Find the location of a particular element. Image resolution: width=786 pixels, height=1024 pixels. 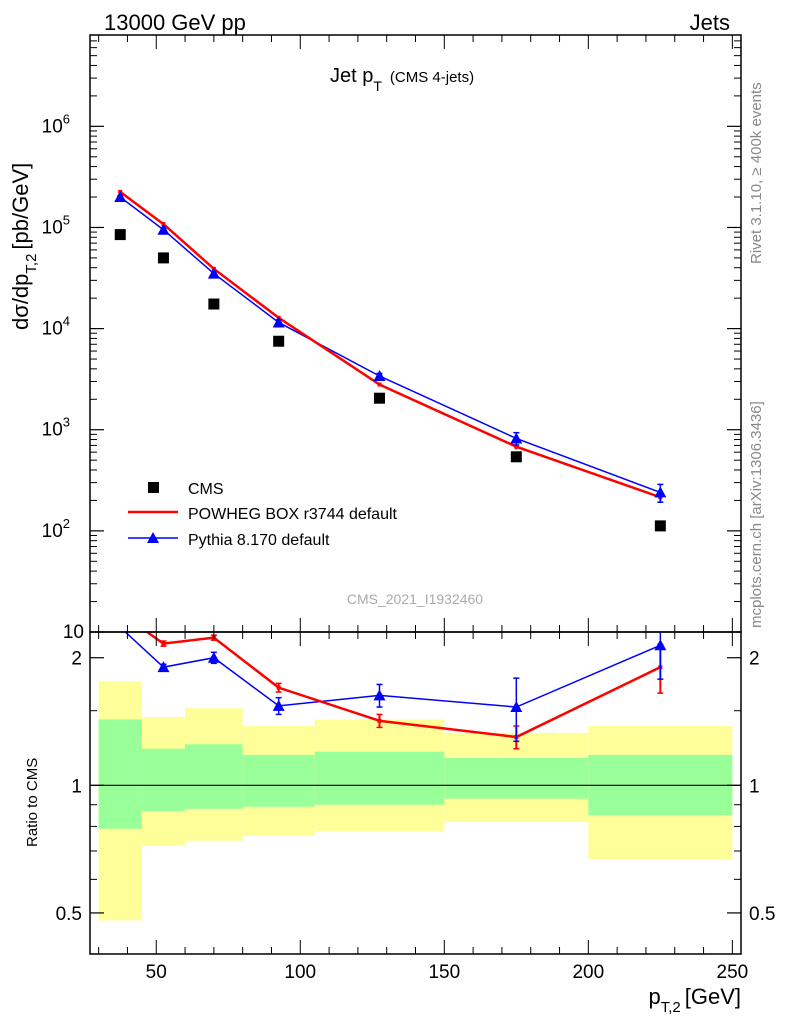

legend-powheg-label: POWHEG BOX r3744 default is located at coordinates (293, 514).